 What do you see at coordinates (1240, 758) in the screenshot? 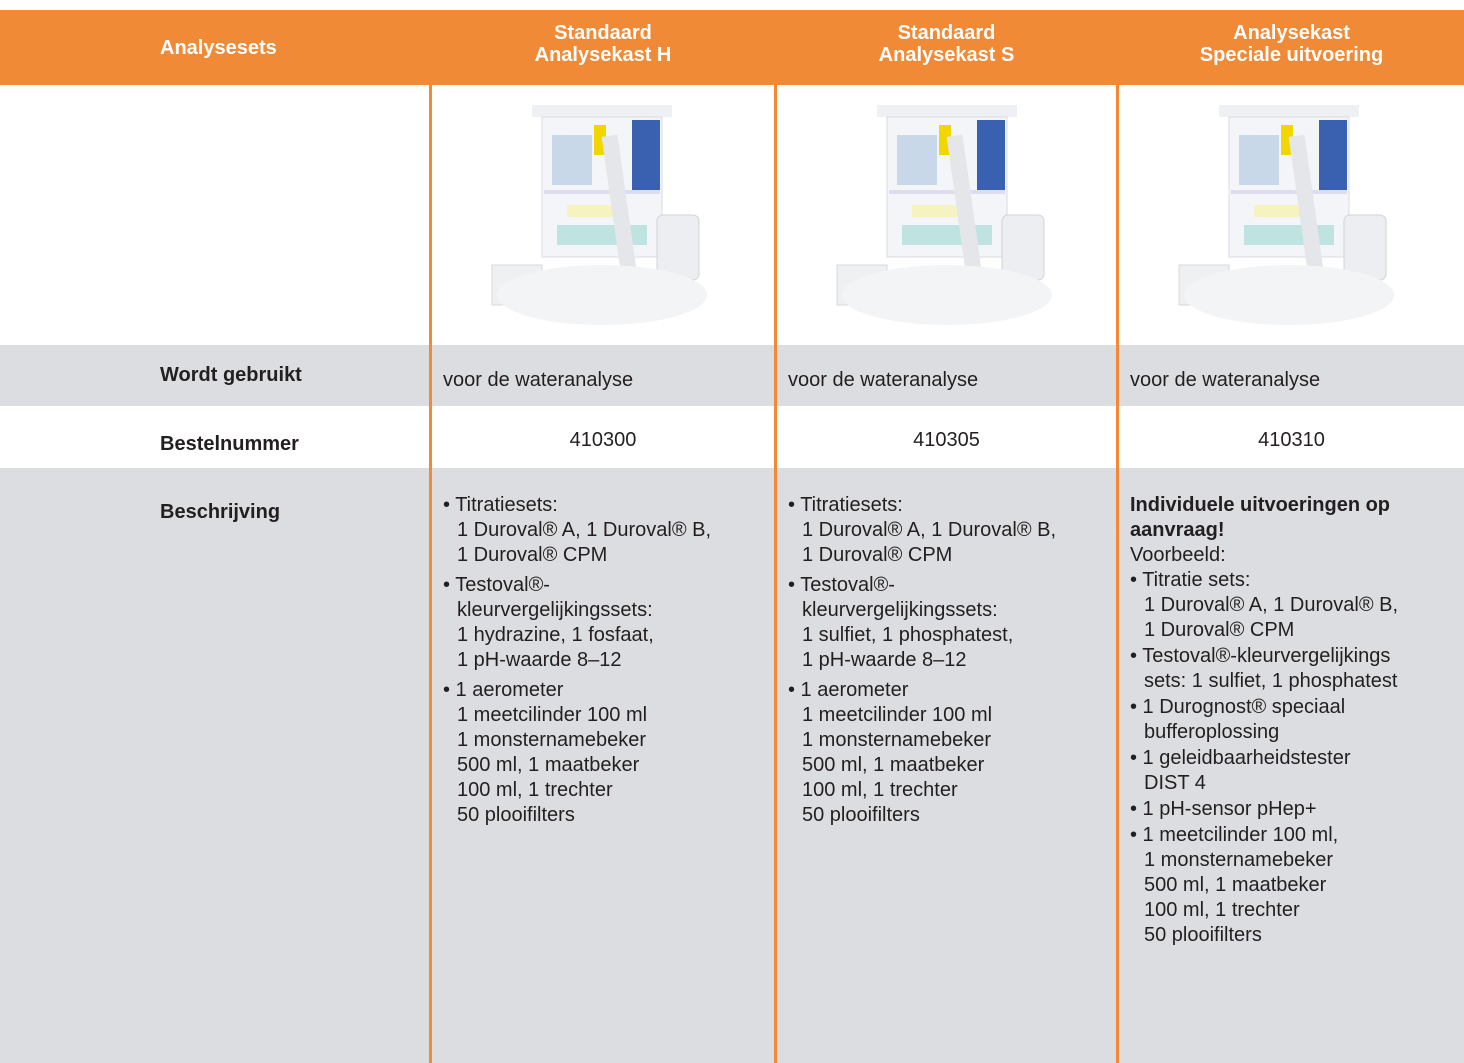
I see `list-line: • 1 geleidbaarheidstester` at bounding box center [1240, 758].